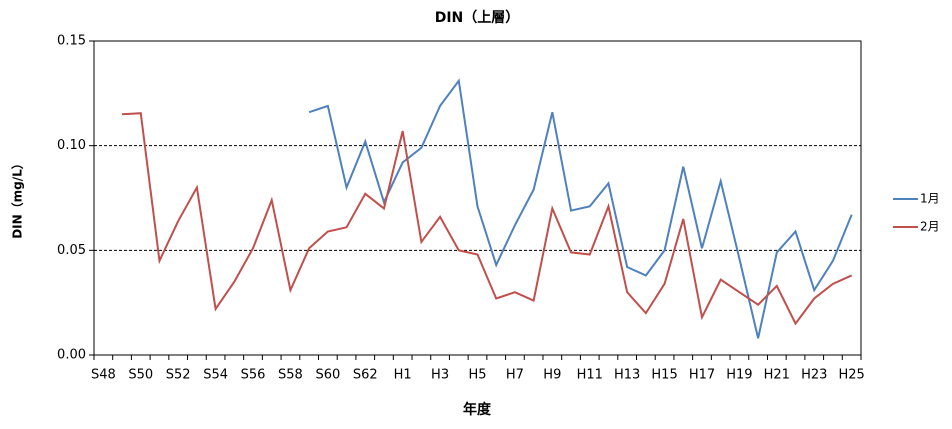 The height and width of the screenshot is (429, 952). Describe the element at coordinates (403, 375) in the screenshot. I see `x-tick-label: H1` at that location.